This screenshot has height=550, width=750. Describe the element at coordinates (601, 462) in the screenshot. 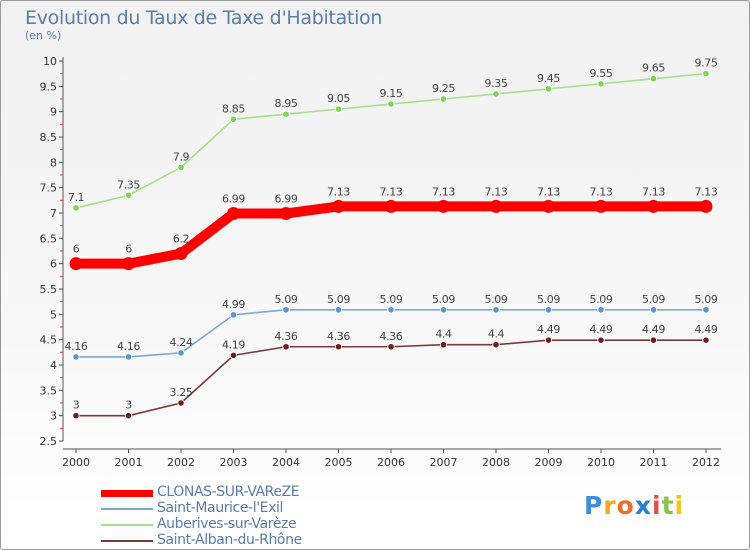

I see `x-tick-label: 2010` at that location.